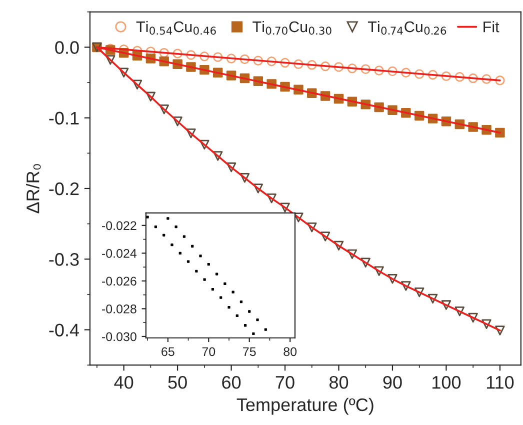 The width and height of the screenshot is (523, 425). Describe the element at coordinates (231, 382) in the screenshot. I see `x-tick-label: 60` at that location.